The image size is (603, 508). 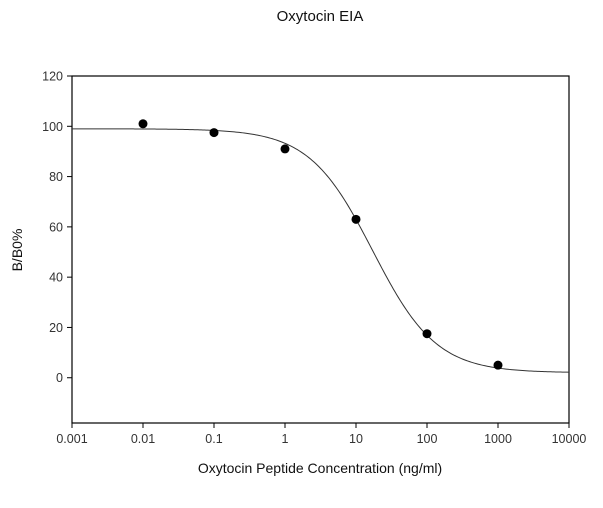 I want to click on y-tick-label: 100, so click(x=52, y=127).